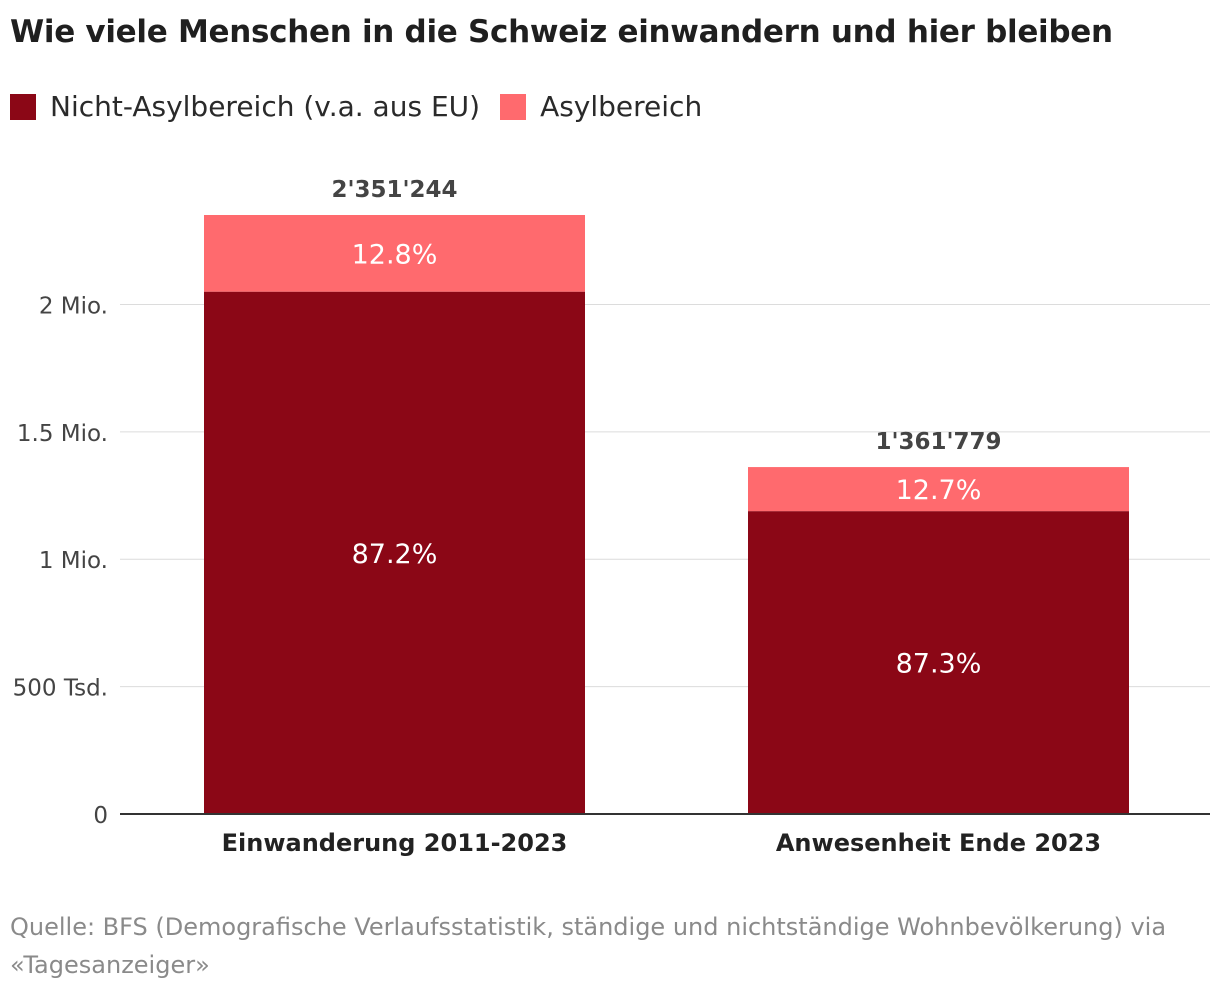  What do you see at coordinates (73, 561) in the screenshot?
I see `y-tick-label-2: 1 Mio.` at bounding box center [73, 561].